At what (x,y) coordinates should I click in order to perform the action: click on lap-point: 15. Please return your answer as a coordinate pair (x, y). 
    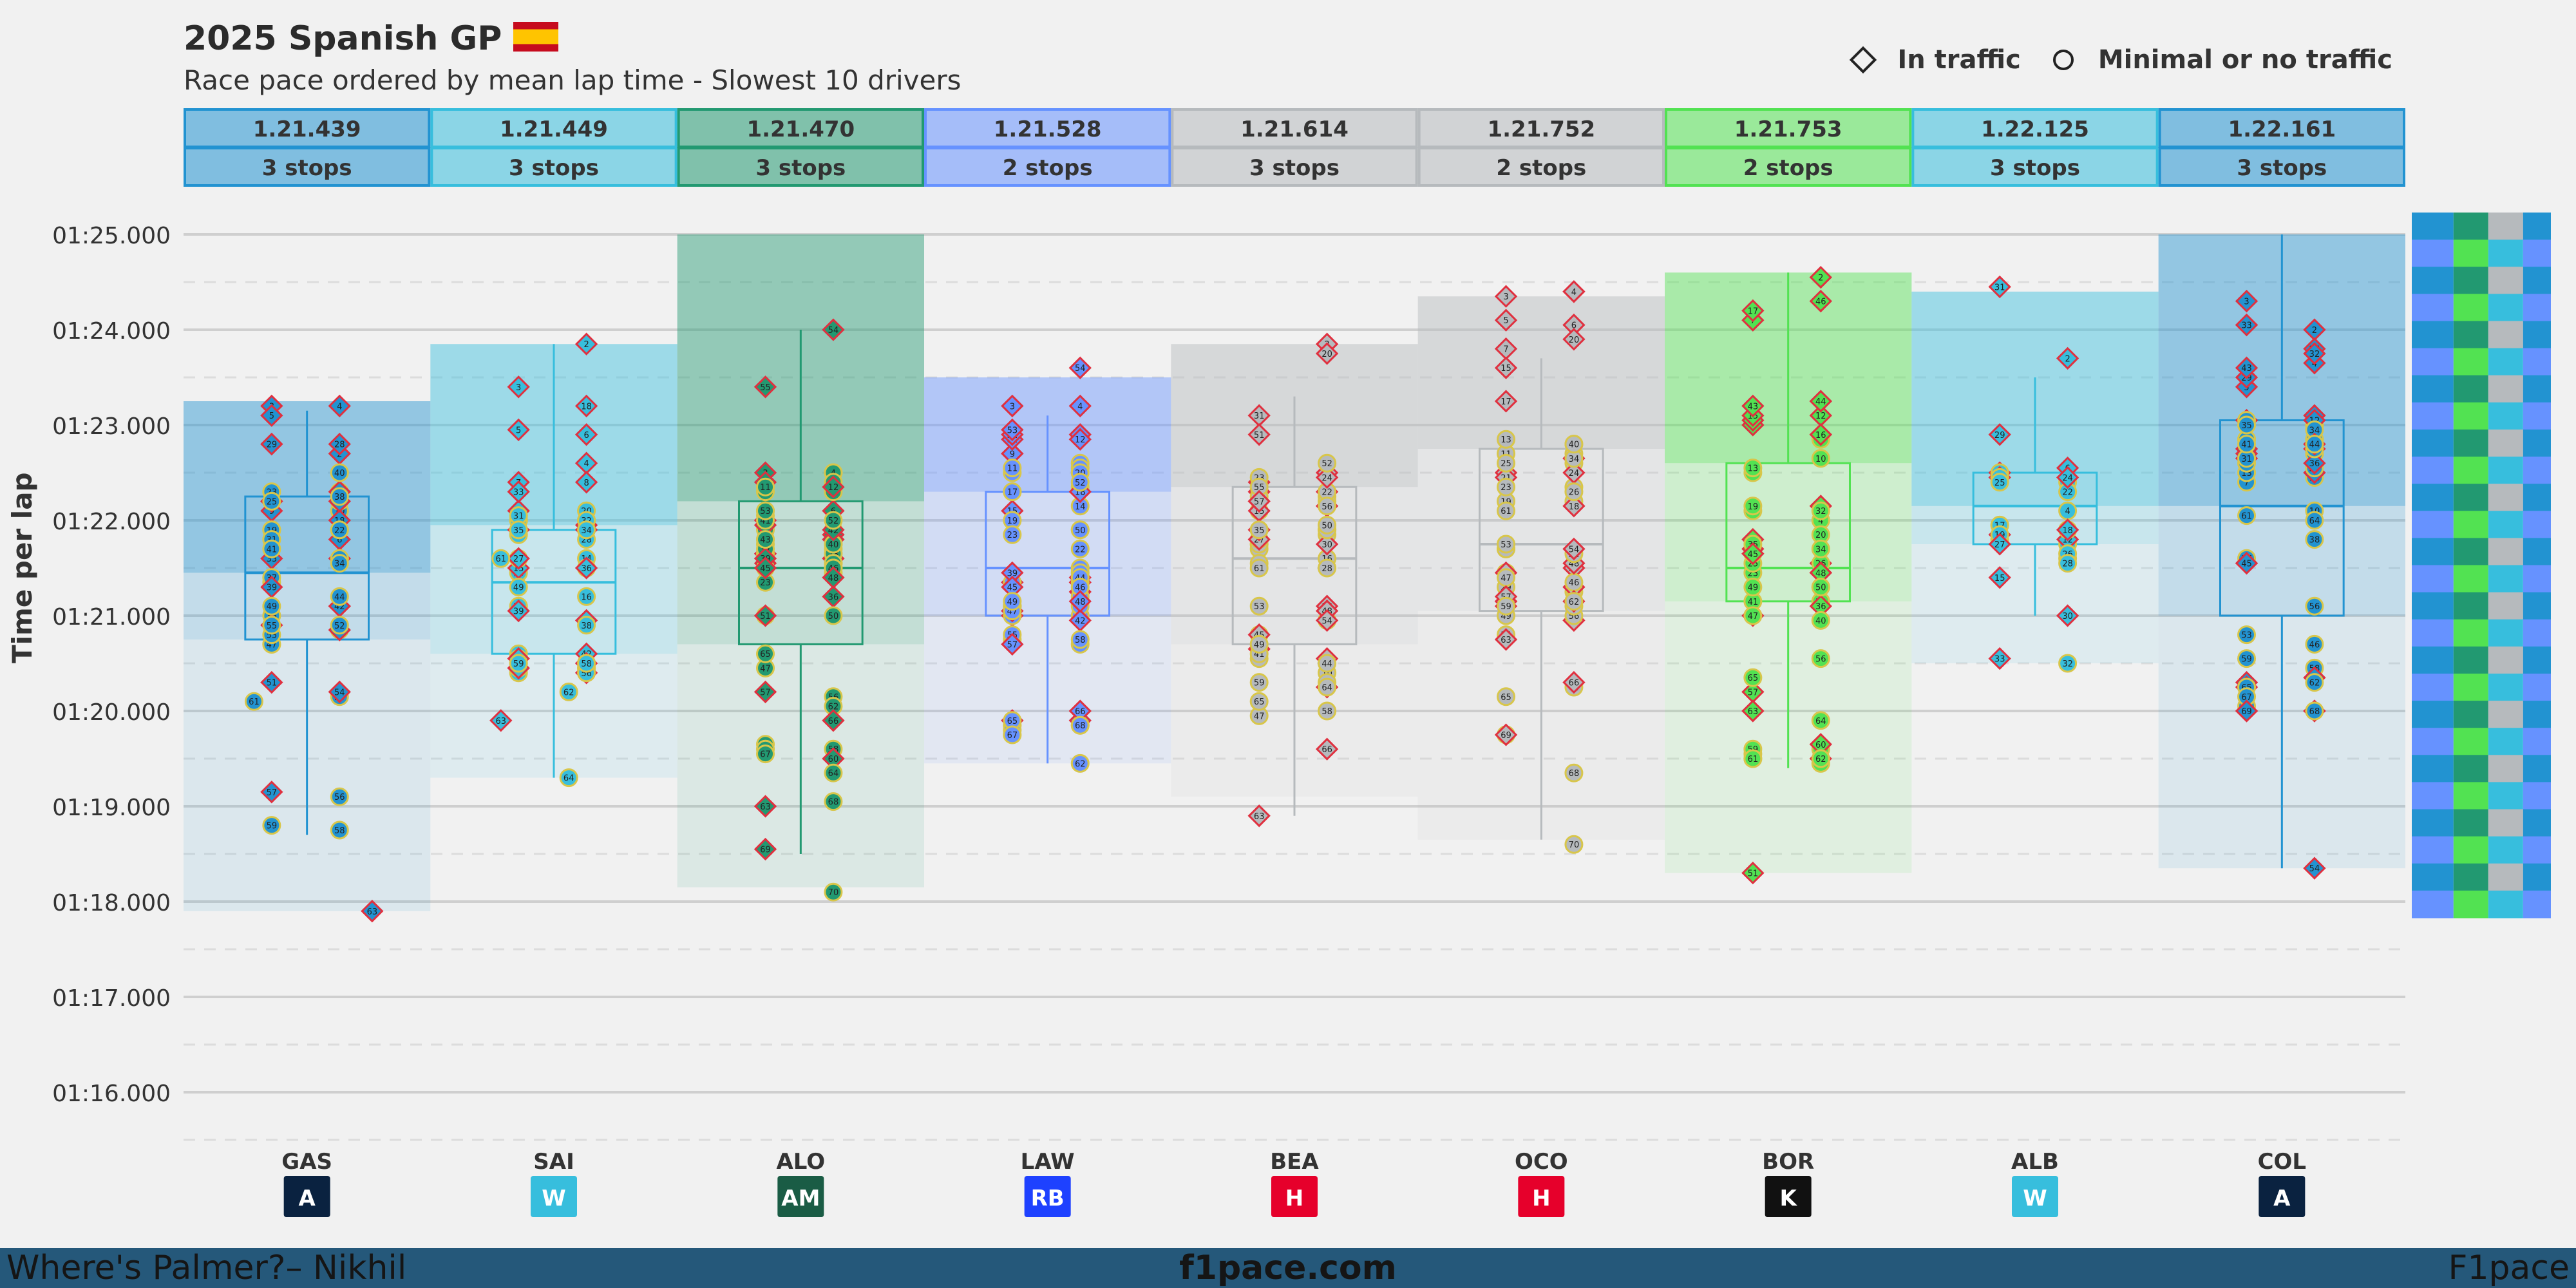
    Looking at the image, I should click on (1506, 367).